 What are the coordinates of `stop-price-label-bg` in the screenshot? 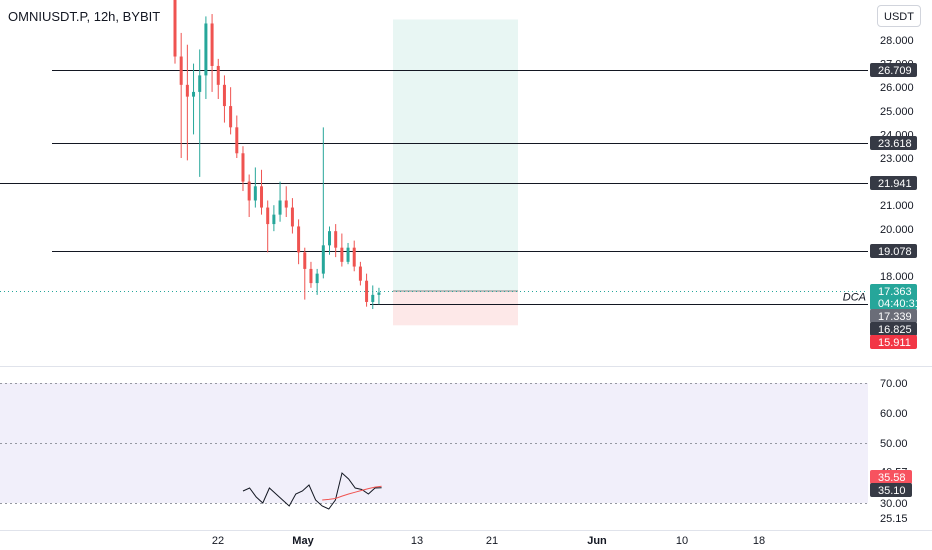 It's located at (893, 342).